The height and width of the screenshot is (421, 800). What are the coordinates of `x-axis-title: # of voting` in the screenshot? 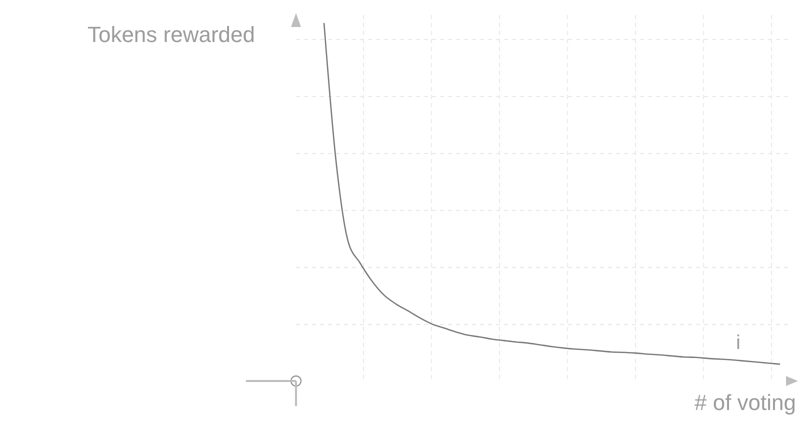 It's located at (745, 403).